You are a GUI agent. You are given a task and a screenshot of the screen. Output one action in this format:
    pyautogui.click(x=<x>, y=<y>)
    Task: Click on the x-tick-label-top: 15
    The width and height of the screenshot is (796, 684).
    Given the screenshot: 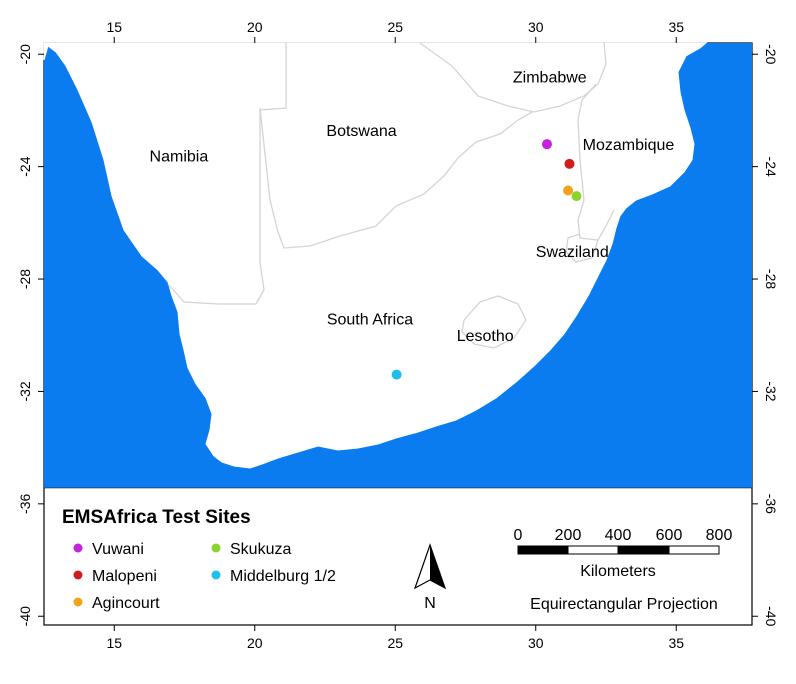 What is the action you would take?
    pyautogui.click(x=114, y=27)
    